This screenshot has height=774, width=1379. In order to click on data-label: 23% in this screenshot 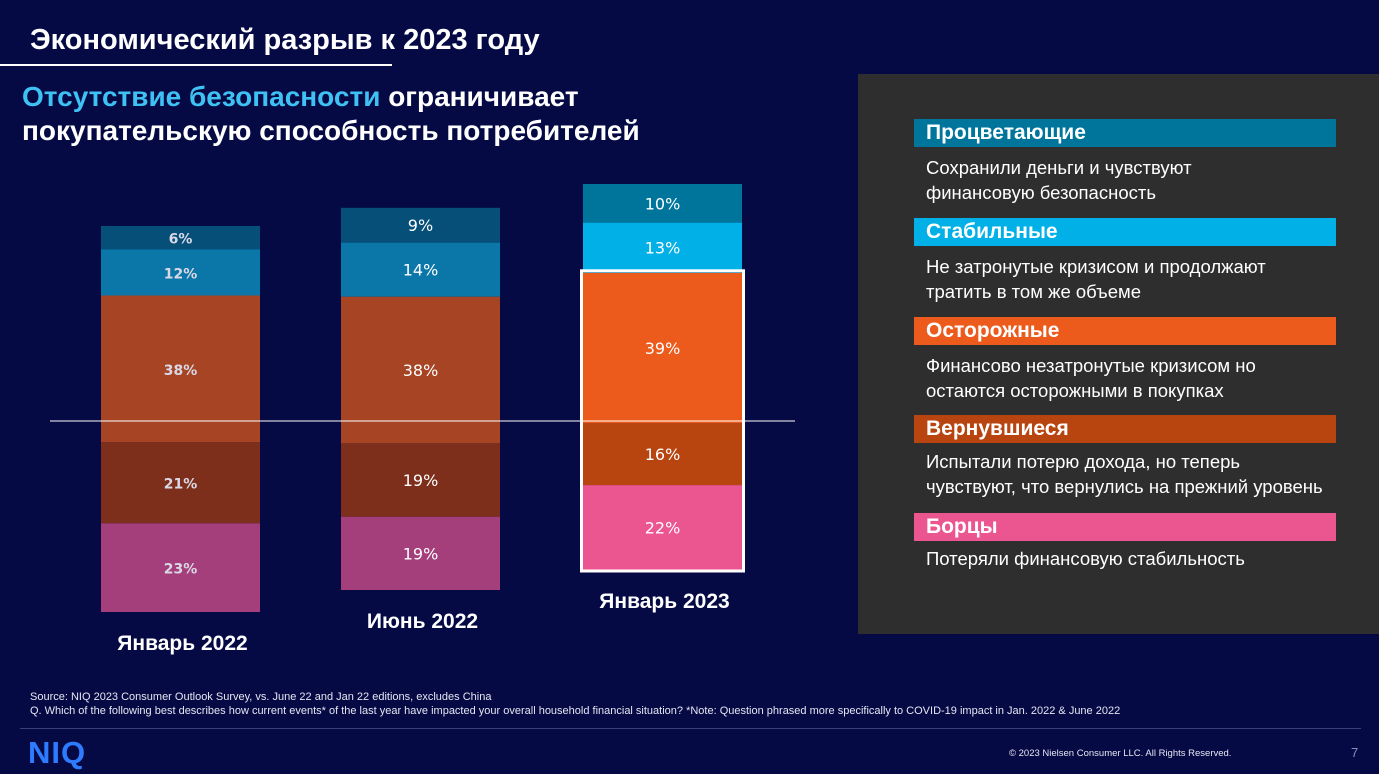, I will do `click(181, 570)`.